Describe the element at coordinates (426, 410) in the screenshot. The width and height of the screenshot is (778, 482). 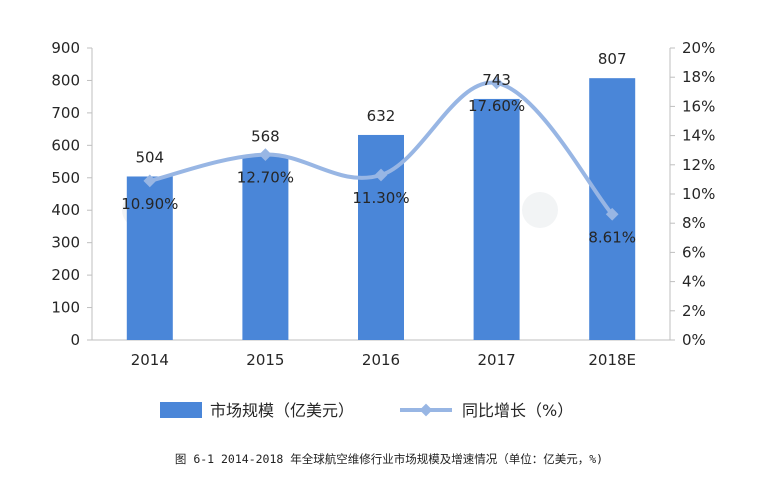
I see `legend-line-marker` at that location.